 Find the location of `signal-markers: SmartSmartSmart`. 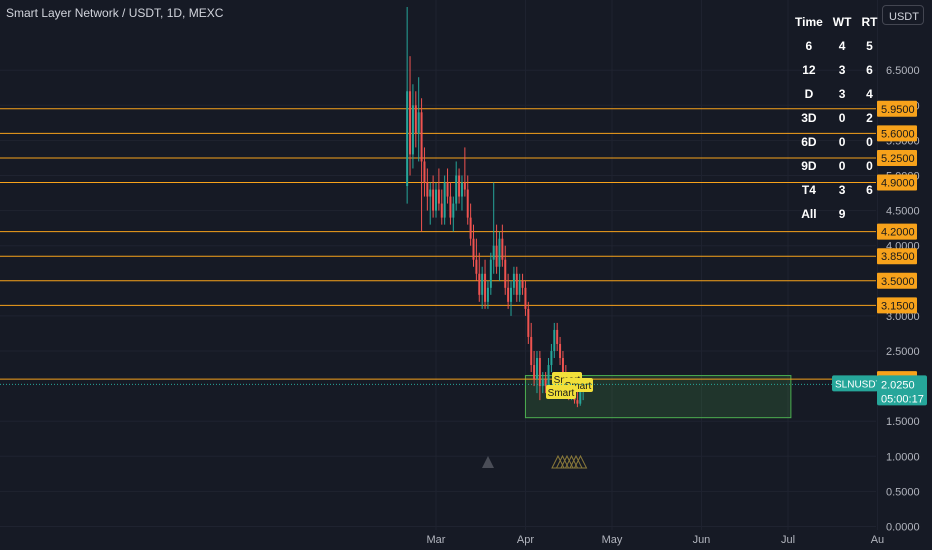

signal-markers: SmartSmartSmart is located at coordinates (537, 420).